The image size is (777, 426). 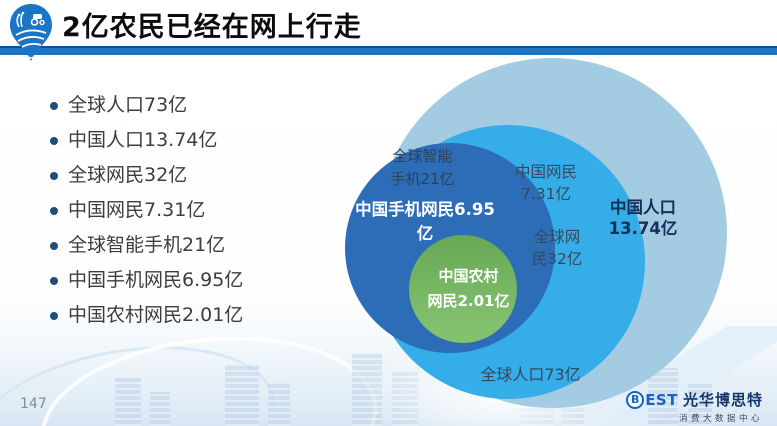 I want to click on brand-pin-icon, so click(x=31, y=33).